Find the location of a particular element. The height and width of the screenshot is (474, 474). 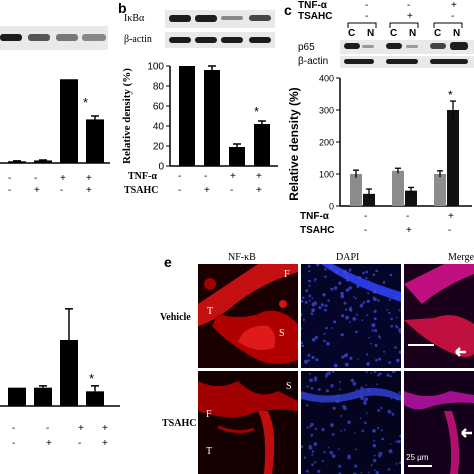

panel-c-cn-brackets is located at coordinates (405, 25).